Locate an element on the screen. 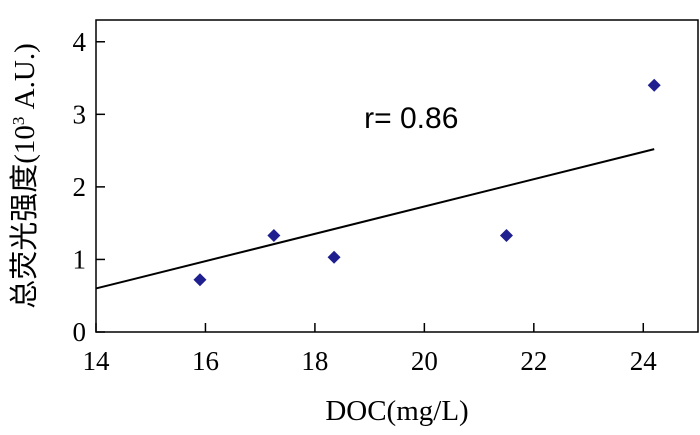  y-tick-label: 1 is located at coordinates (80, 259).